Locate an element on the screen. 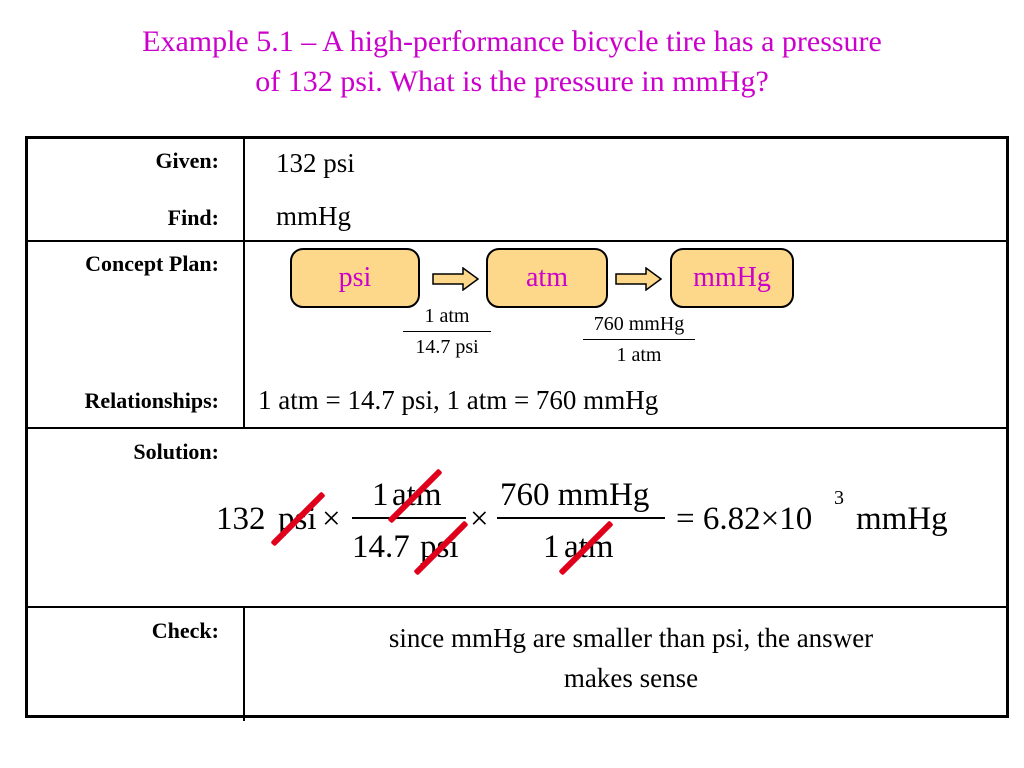  factor2-denominator: 1 atm is located at coordinates (639, 355).